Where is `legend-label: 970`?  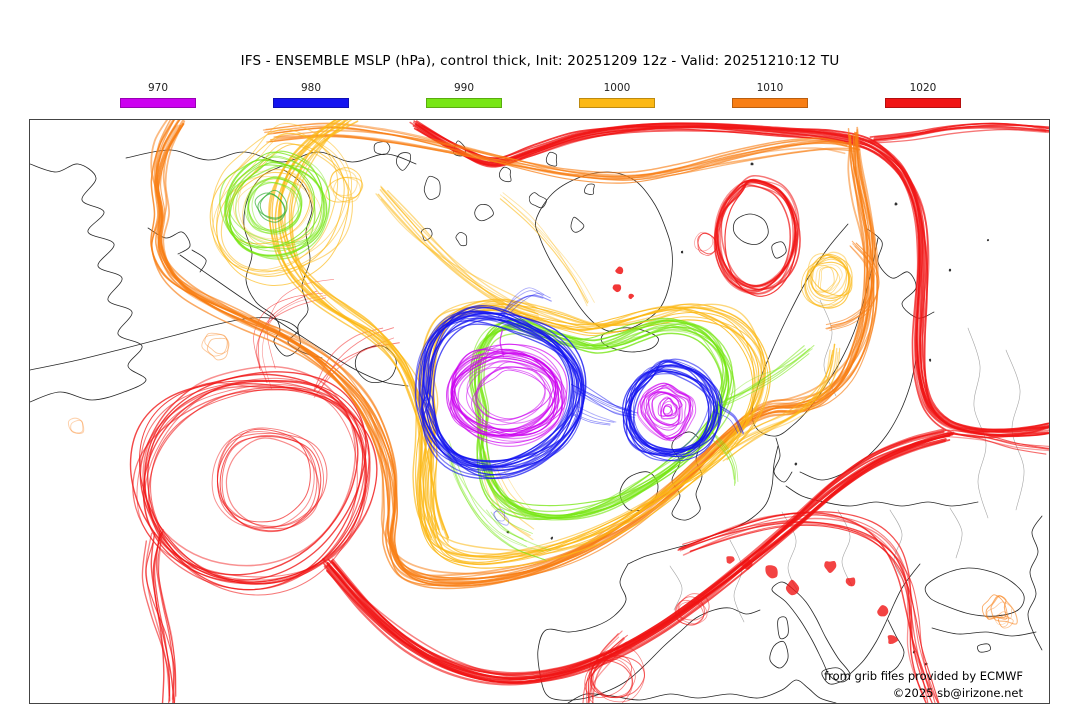
legend-label: 970 is located at coordinates (158, 88).